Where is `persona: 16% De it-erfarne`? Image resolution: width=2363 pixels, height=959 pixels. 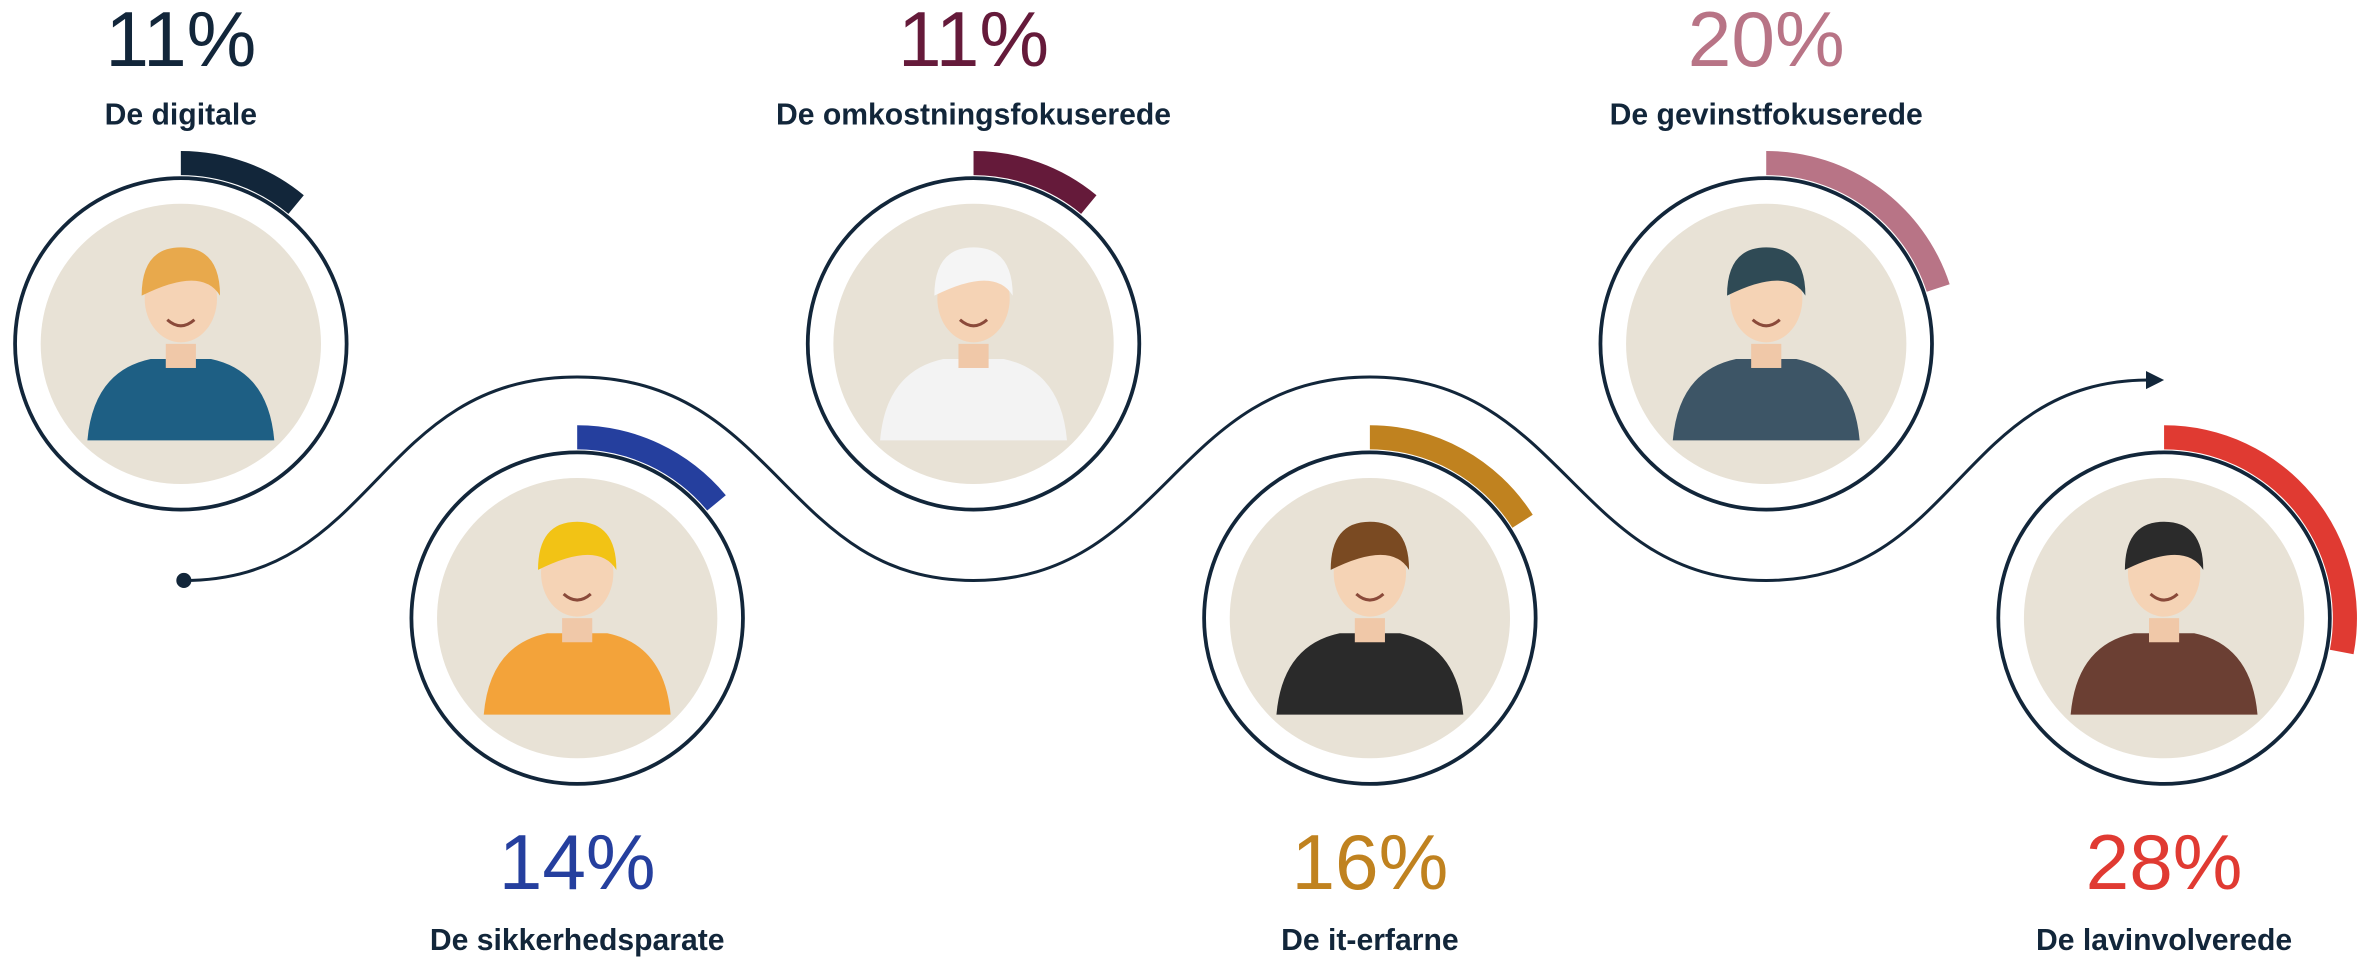 persona: 16% De it-erfarne is located at coordinates (1370, 691).